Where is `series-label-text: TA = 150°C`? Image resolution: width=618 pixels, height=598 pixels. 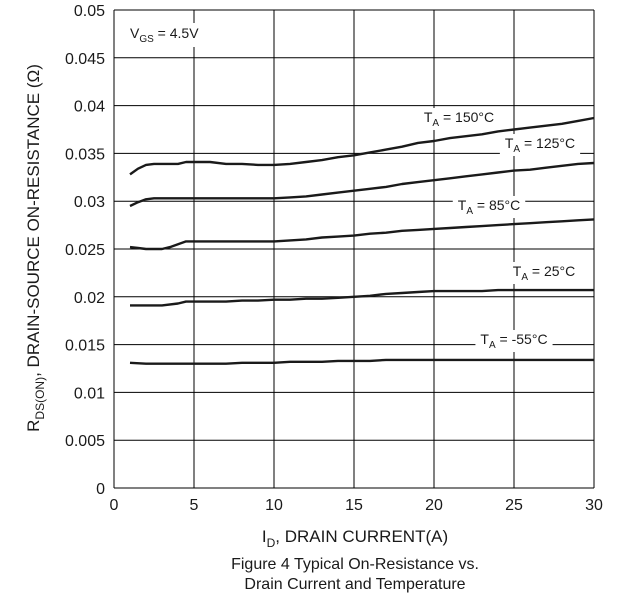
series-label-text: TA = 150°C is located at coordinates (459, 119).